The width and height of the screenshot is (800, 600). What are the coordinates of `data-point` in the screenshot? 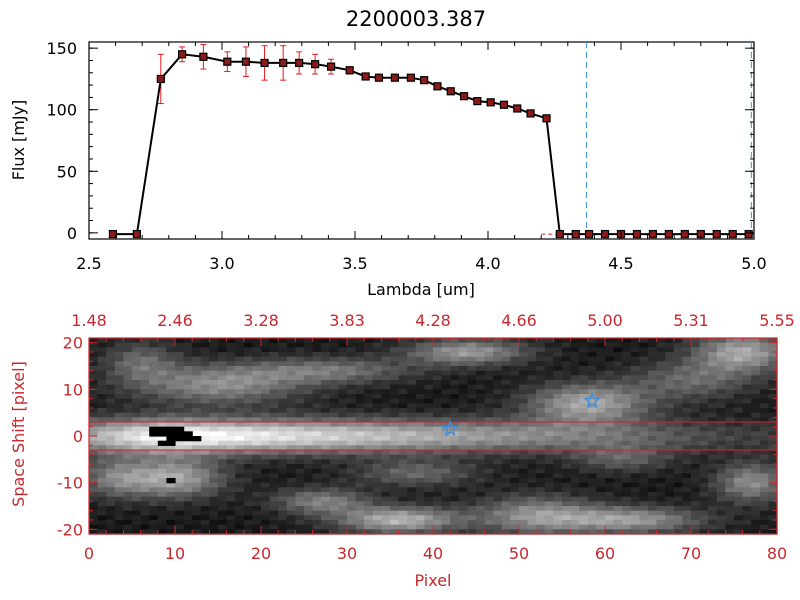 It's located at (517, 108).